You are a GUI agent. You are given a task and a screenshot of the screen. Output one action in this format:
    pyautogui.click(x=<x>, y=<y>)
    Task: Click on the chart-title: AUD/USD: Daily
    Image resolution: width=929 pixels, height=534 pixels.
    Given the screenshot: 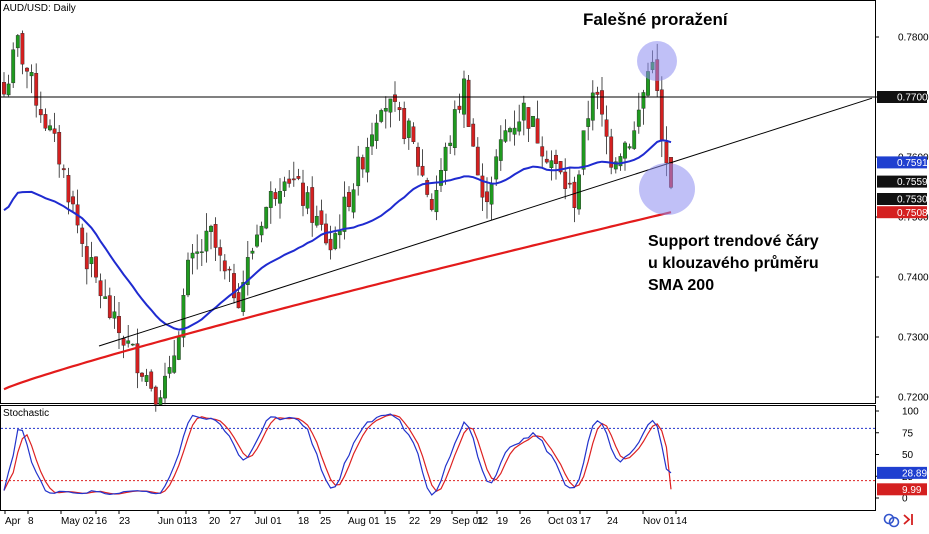 What is the action you would take?
    pyautogui.click(x=39, y=8)
    